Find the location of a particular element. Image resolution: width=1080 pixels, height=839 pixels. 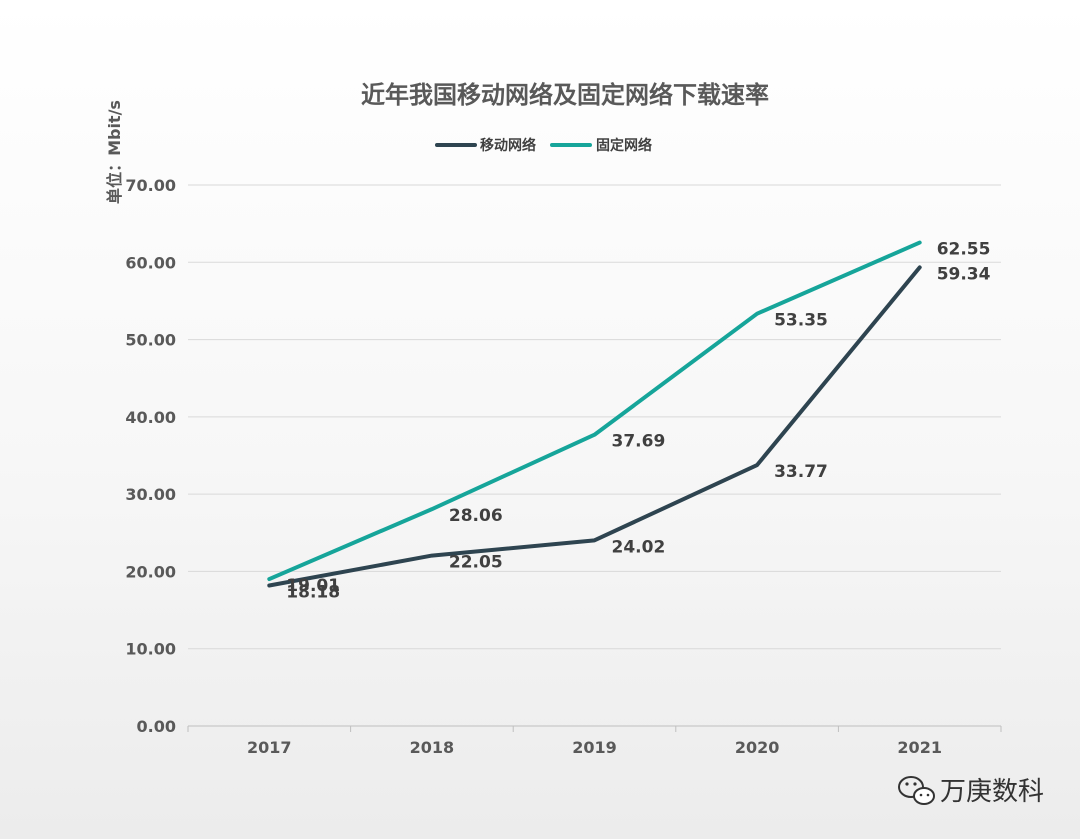

y-tick-label: 40.00 is located at coordinates (150, 417).